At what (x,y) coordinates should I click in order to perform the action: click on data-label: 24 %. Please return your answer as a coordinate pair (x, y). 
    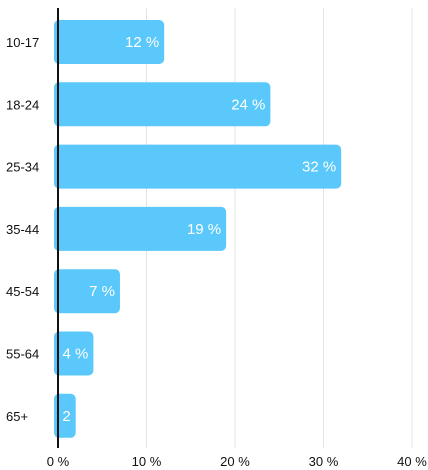
    Looking at the image, I should click on (248, 104).